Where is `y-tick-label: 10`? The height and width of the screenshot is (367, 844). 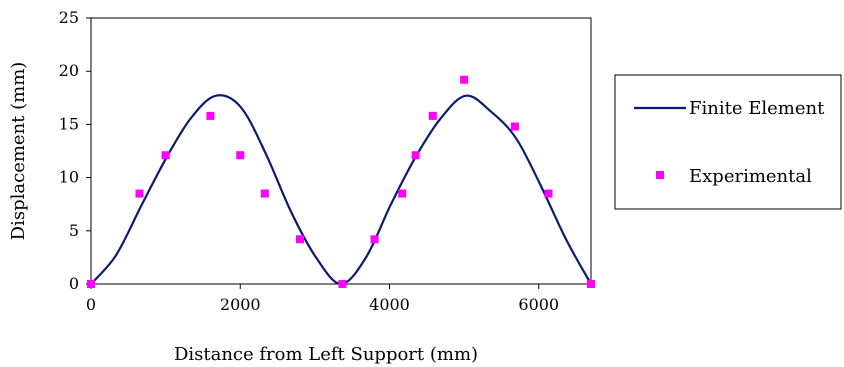 y-tick-label: 10 is located at coordinates (69, 177).